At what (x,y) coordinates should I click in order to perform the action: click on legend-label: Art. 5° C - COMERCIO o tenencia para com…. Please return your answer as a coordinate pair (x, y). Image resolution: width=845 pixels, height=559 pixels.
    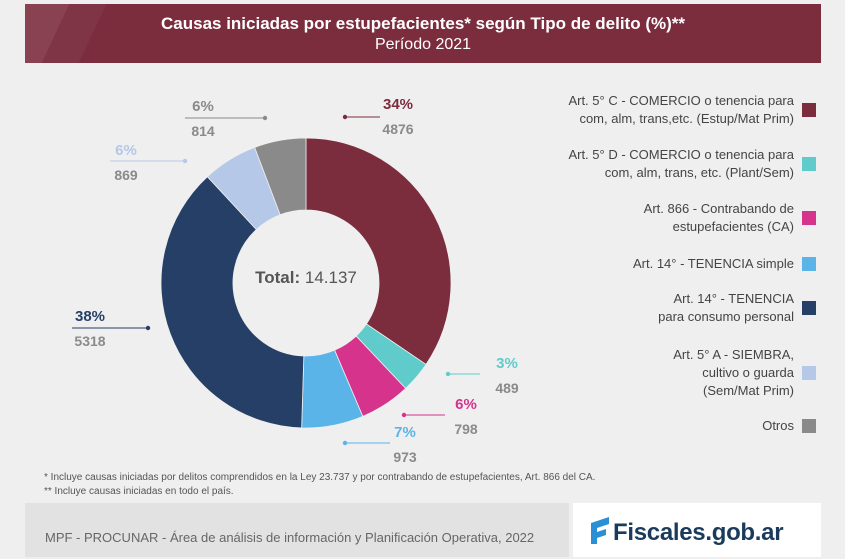
    Looking at the image, I should click on (681, 109).